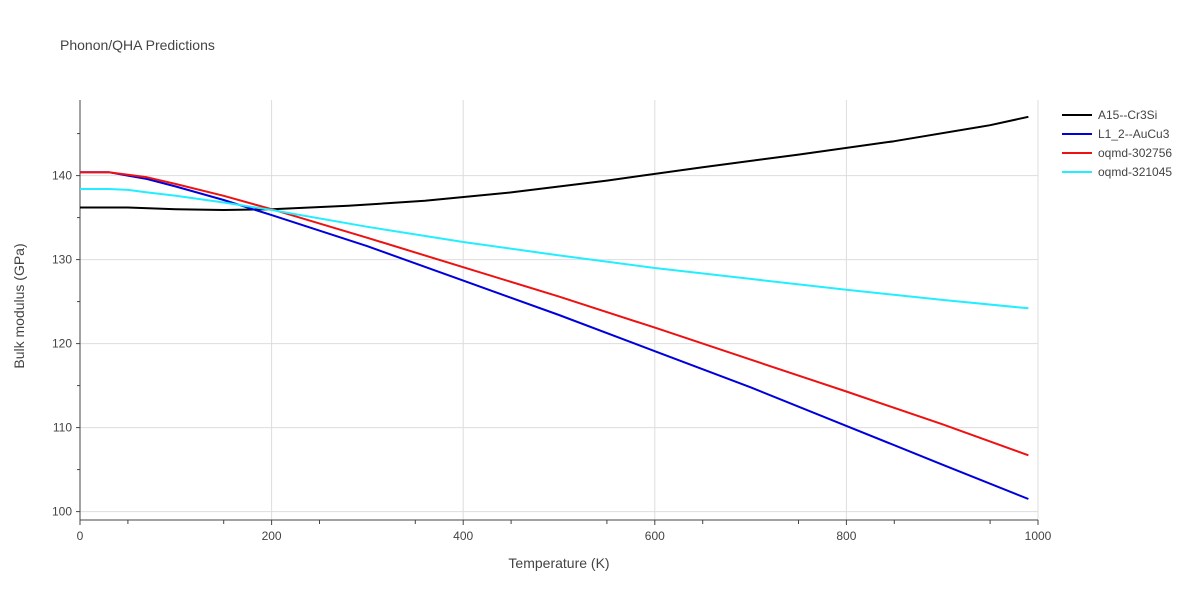 The width and height of the screenshot is (1200, 600). What do you see at coordinates (1135, 172) in the screenshot?
I see `legend-label: oqmd-321045` at bounding box center [1135, 172].